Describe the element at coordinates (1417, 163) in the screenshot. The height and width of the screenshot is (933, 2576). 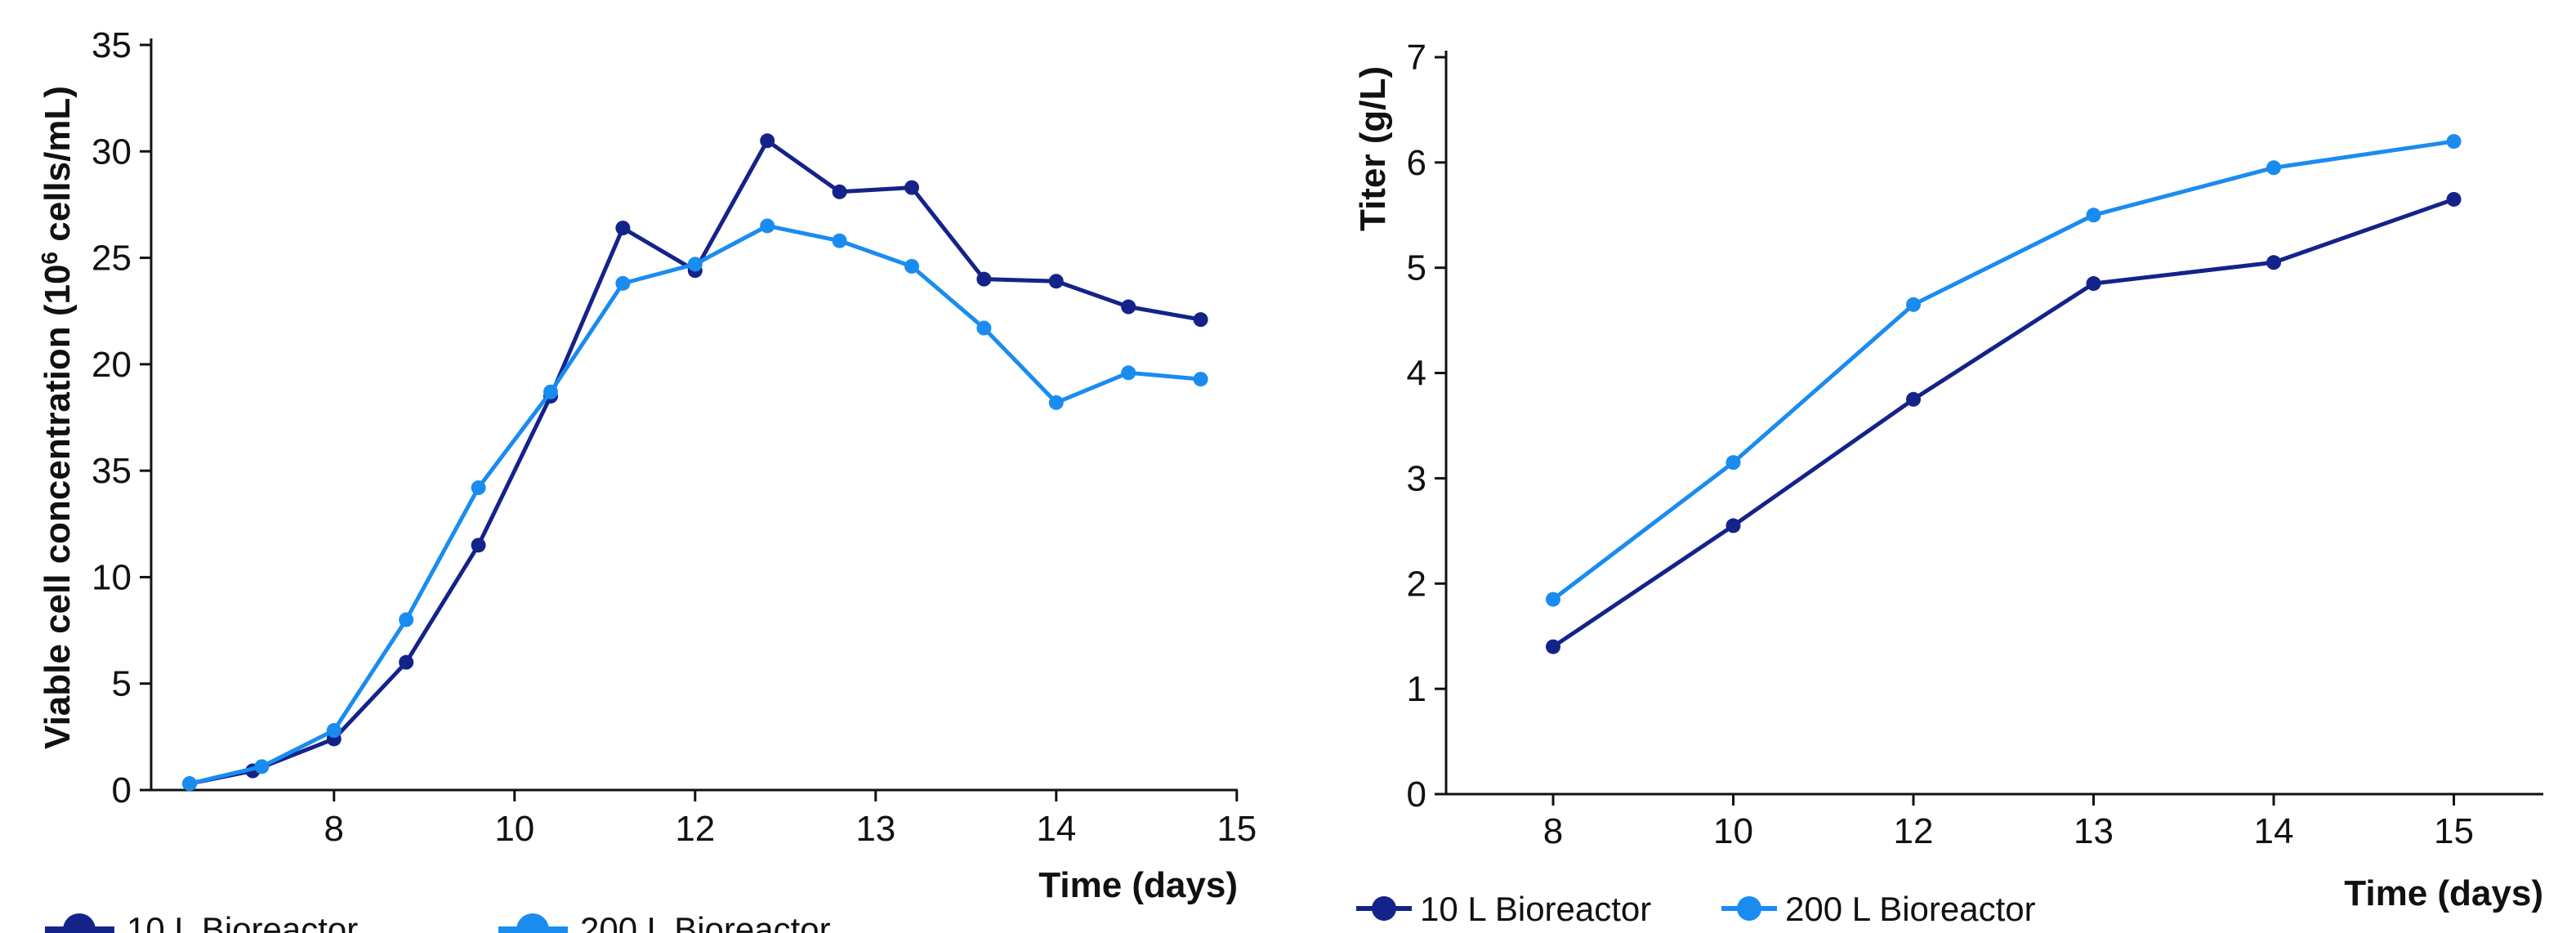
I see `y-tick-label: 6` at that location.